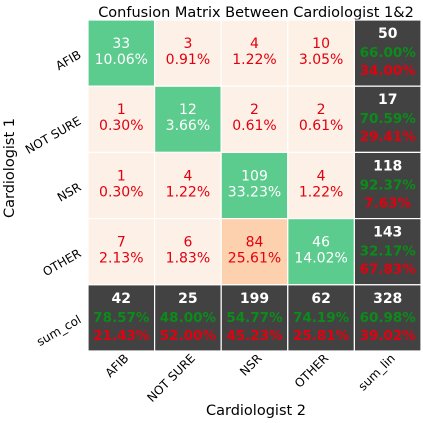 This screenshot has height=423, width=423. Describe the element at coordinates (187, 44) in the screenshot. I see `cell-count-label: 3` at that location.